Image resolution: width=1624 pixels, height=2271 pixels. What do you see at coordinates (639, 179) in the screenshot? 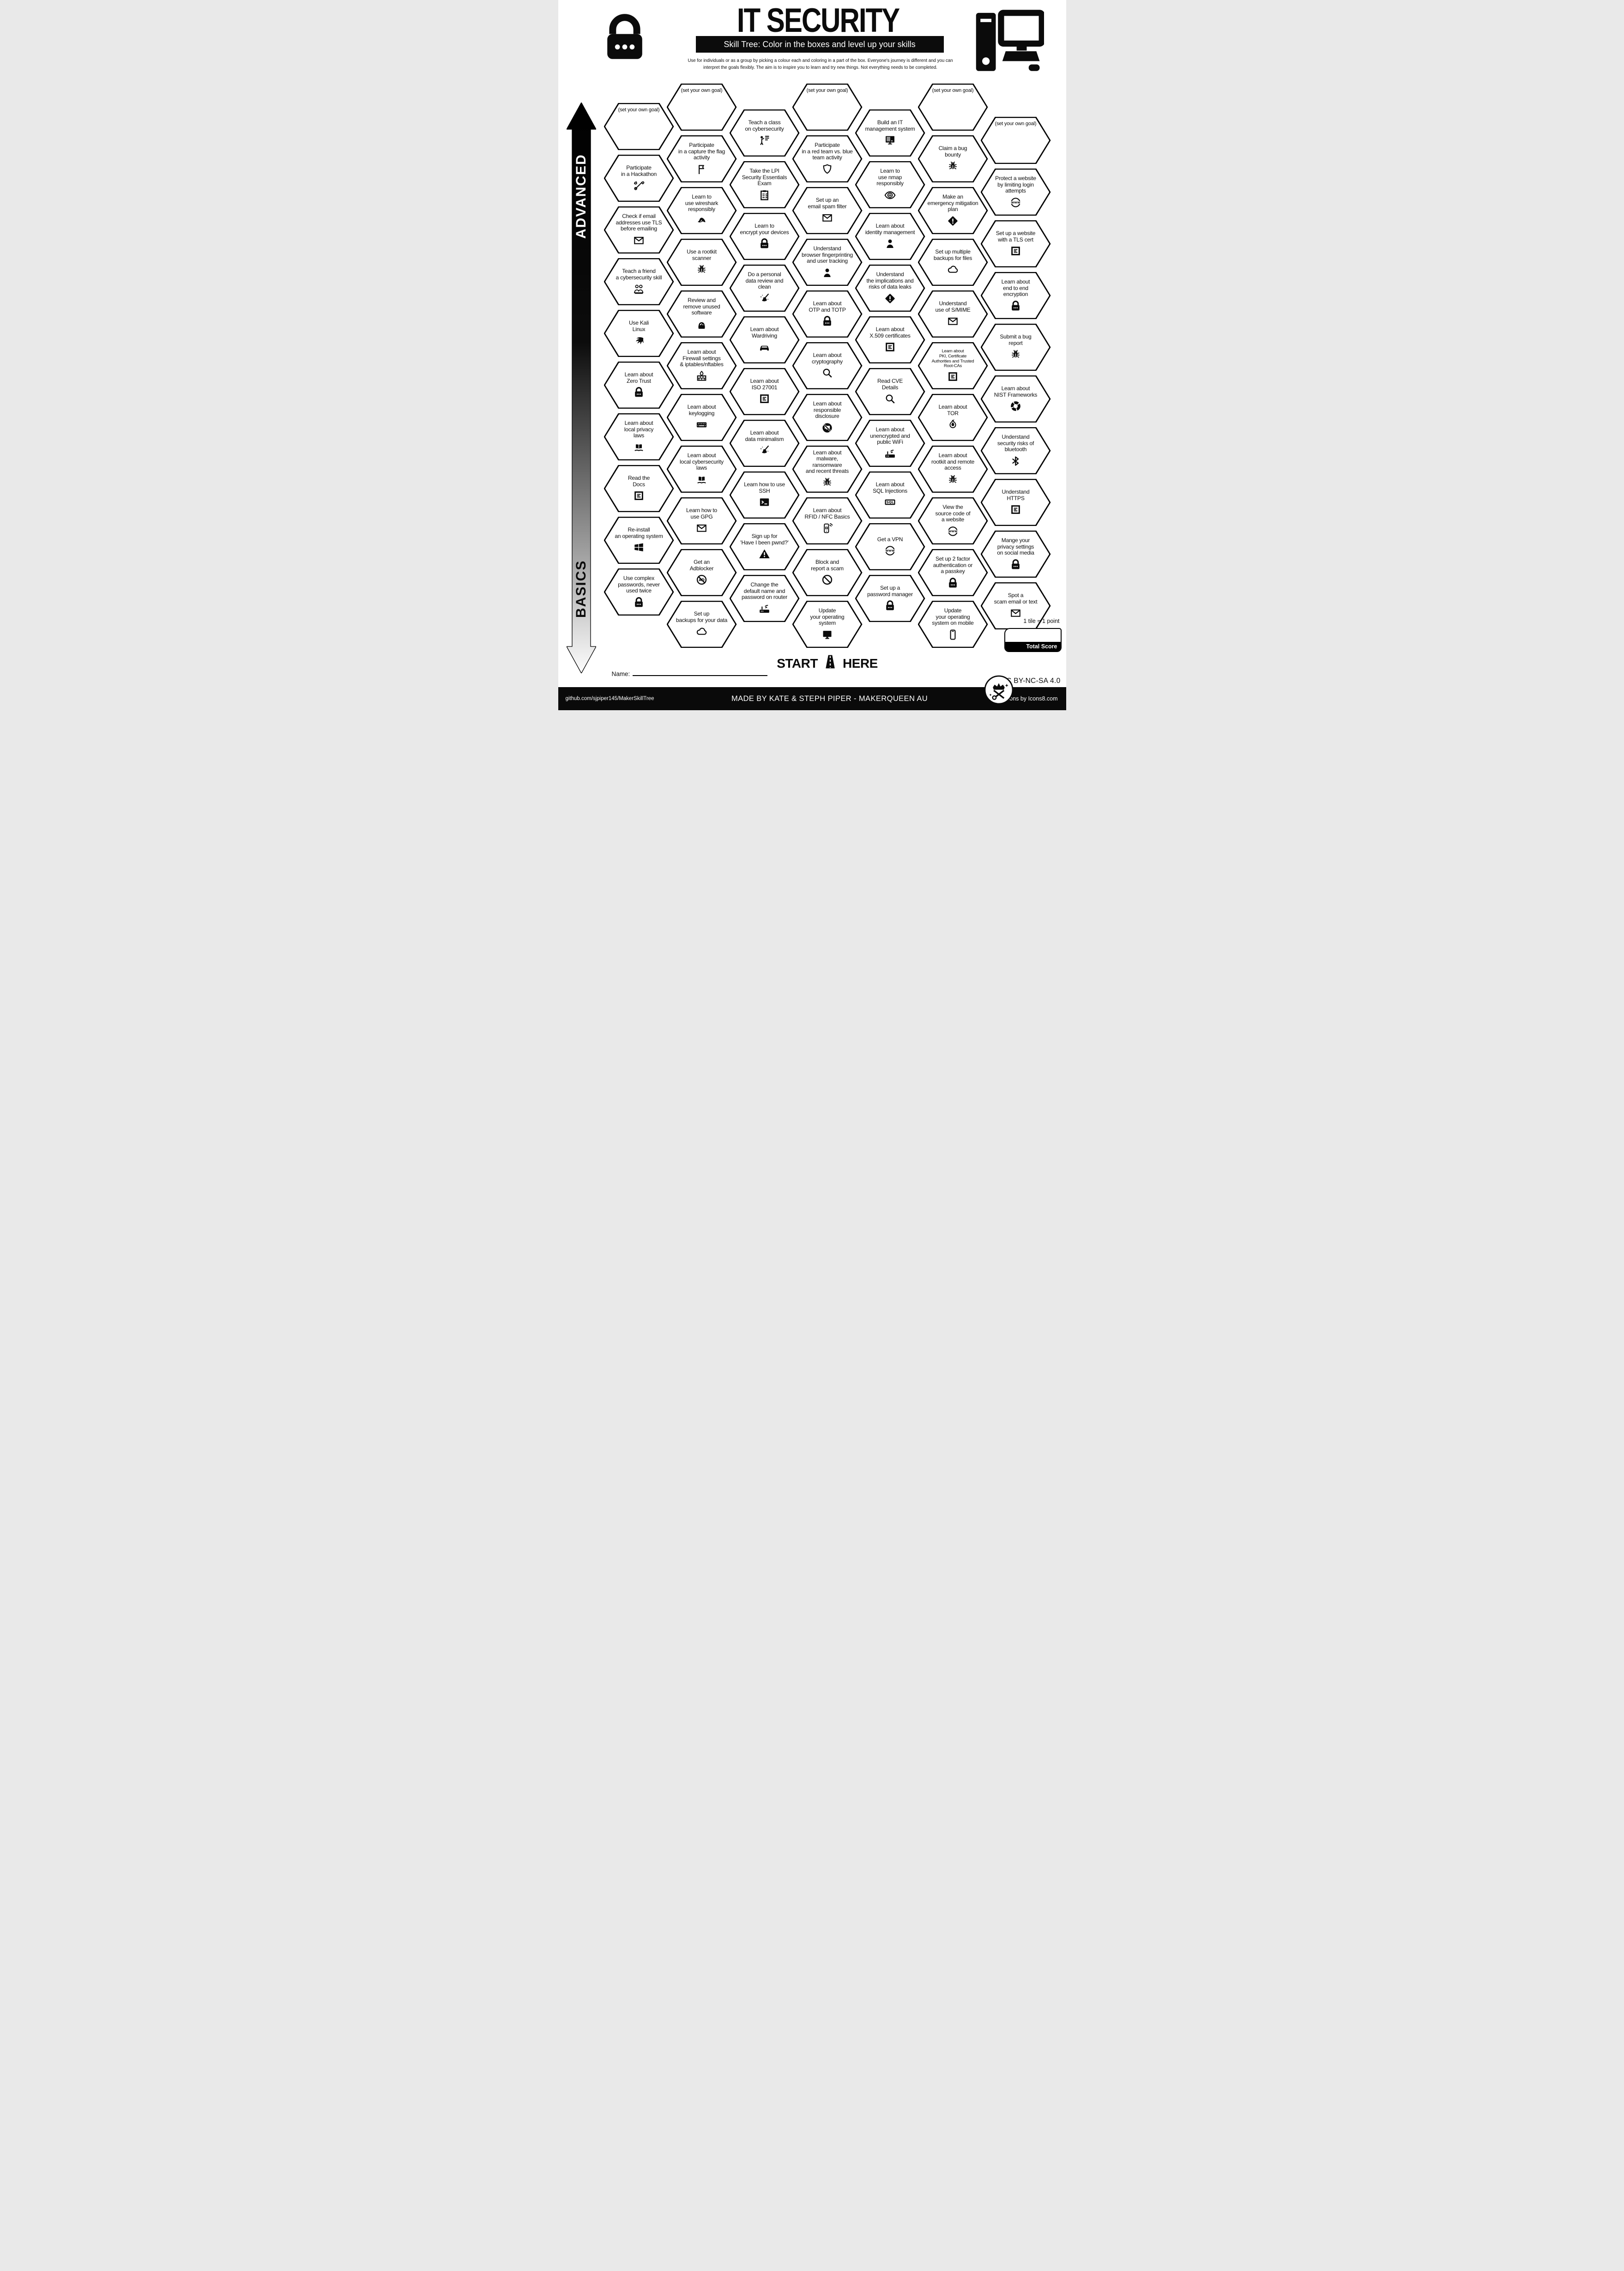
I see `hex-tile: Participate in a Hackathon` at bounding box center [639, 179].